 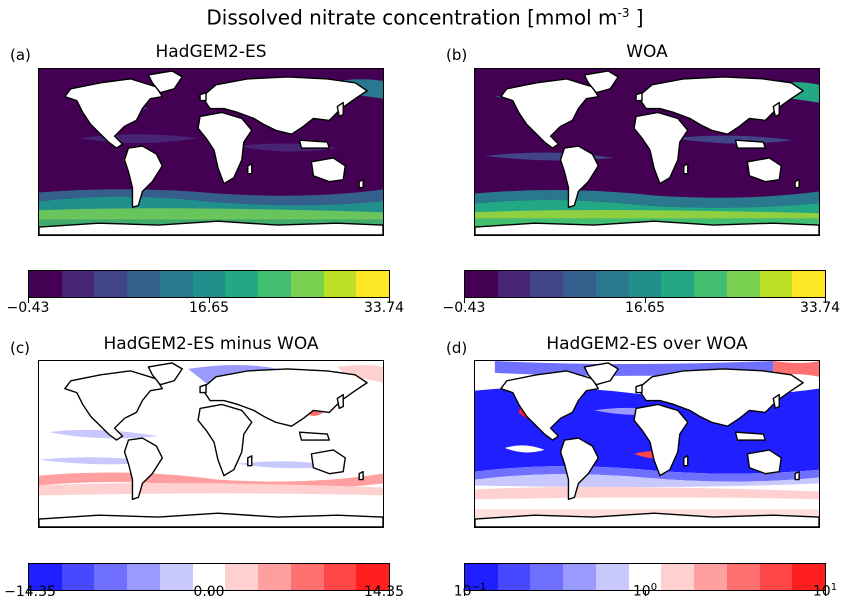 I want to click on colorbar-c-tick-max, so click(x=389, y=593).